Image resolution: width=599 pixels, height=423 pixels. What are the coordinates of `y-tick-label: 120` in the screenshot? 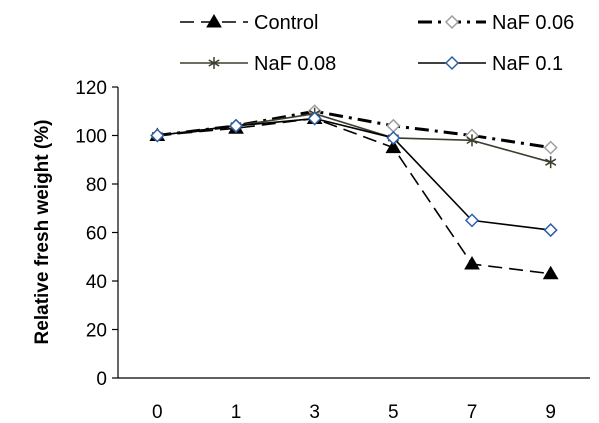 It's located at (91, 88).